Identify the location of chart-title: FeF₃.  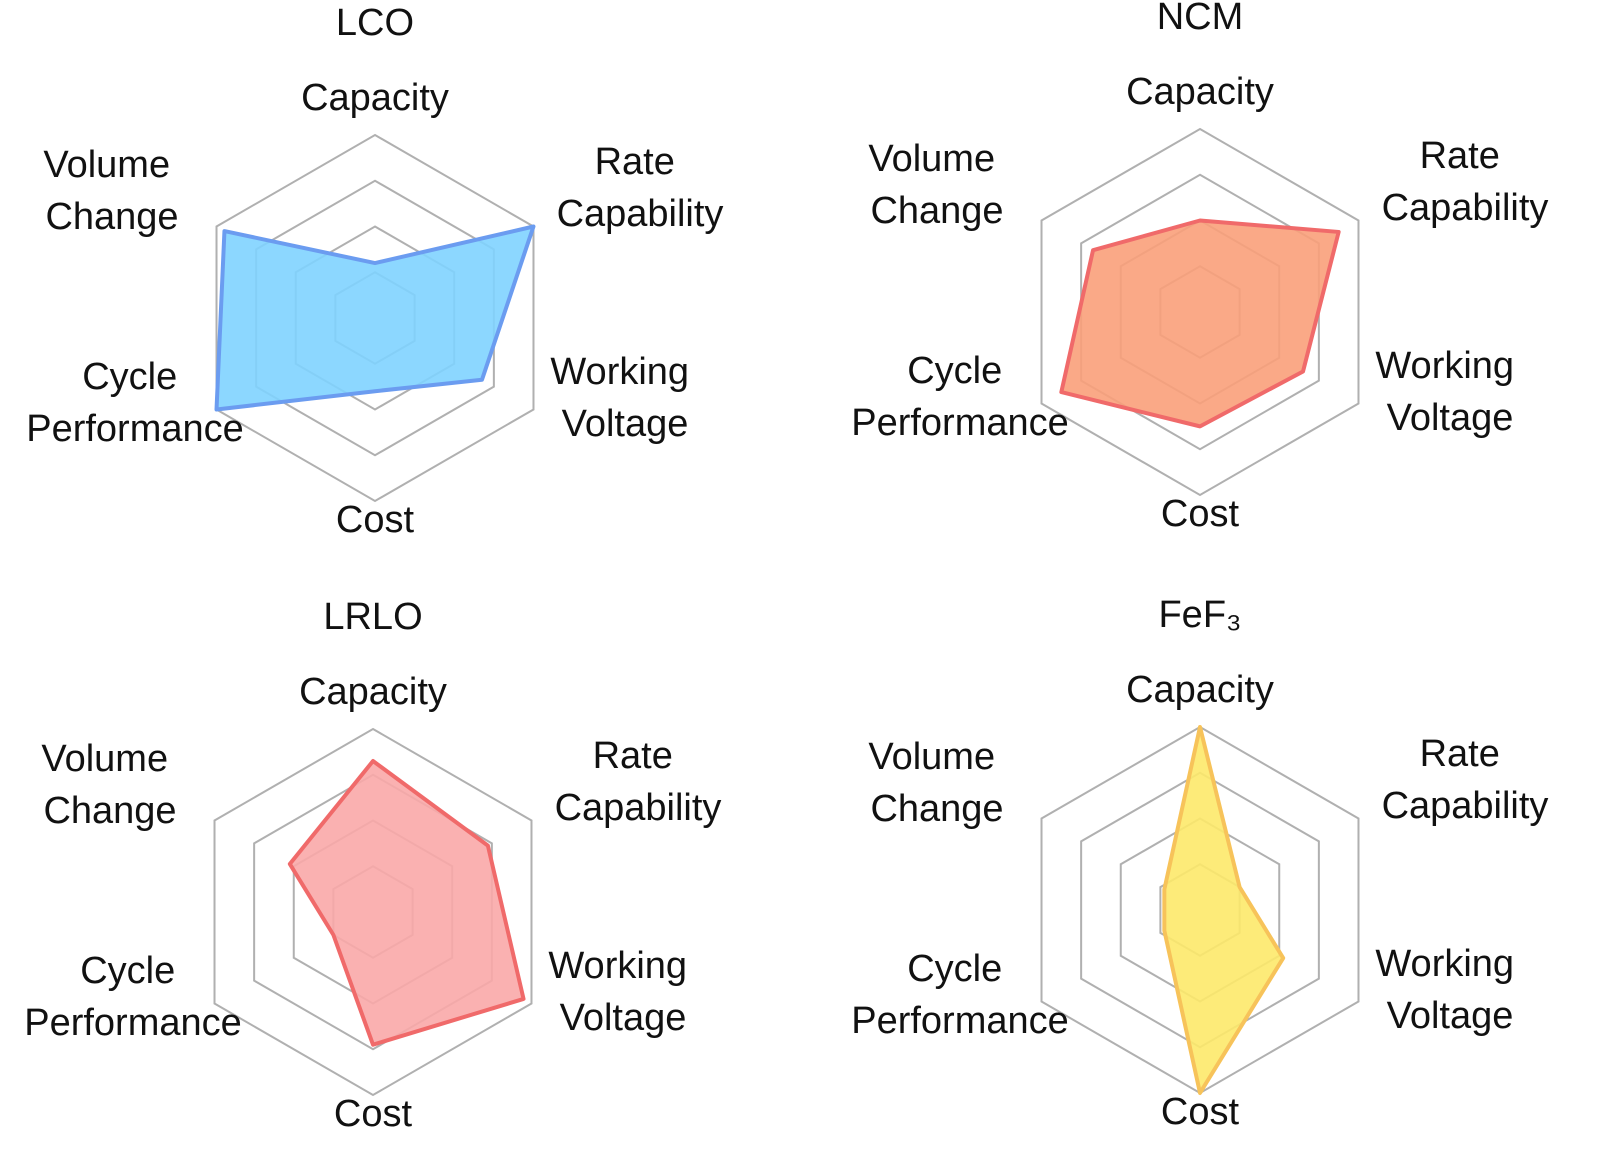
(1199, 615).